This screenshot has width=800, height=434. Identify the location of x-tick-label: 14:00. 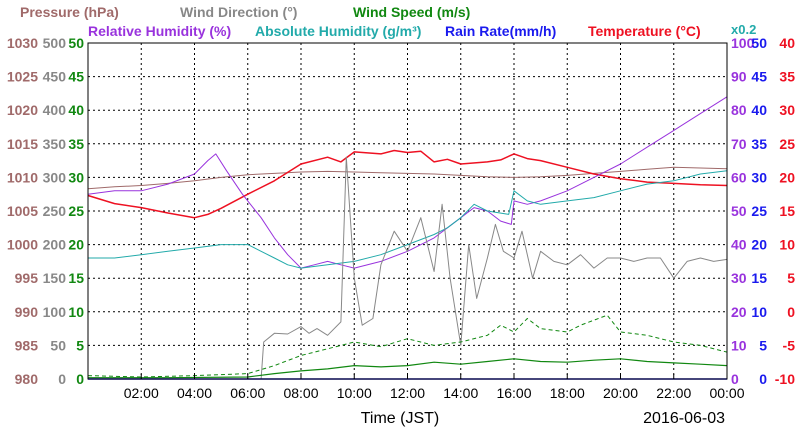
(460, 393).